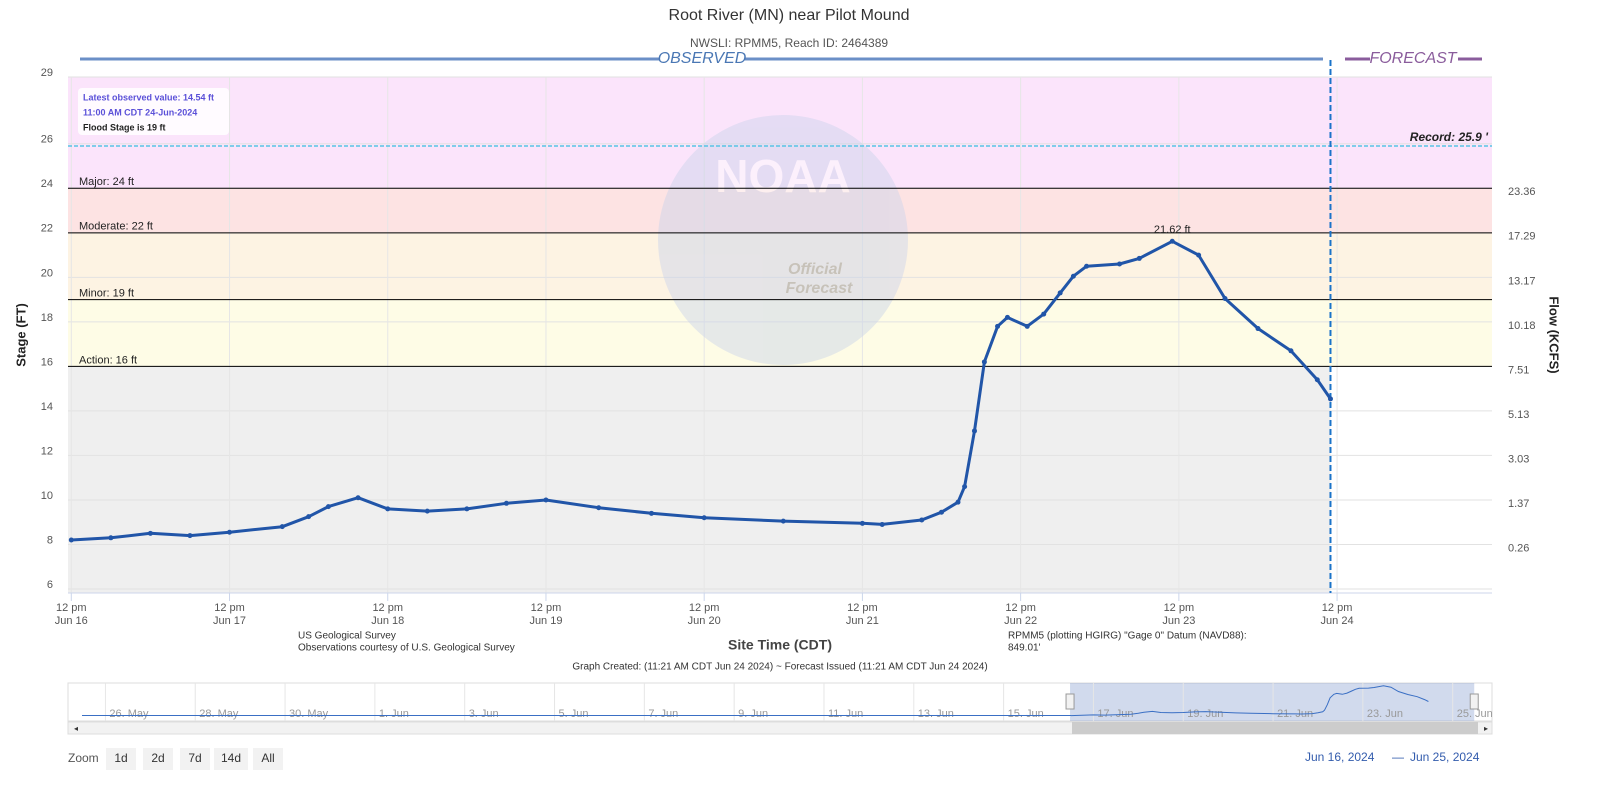  Describe the element at coordinates (83, 758) in the screenshot. I see `zoom-label: Zoom` at that location.